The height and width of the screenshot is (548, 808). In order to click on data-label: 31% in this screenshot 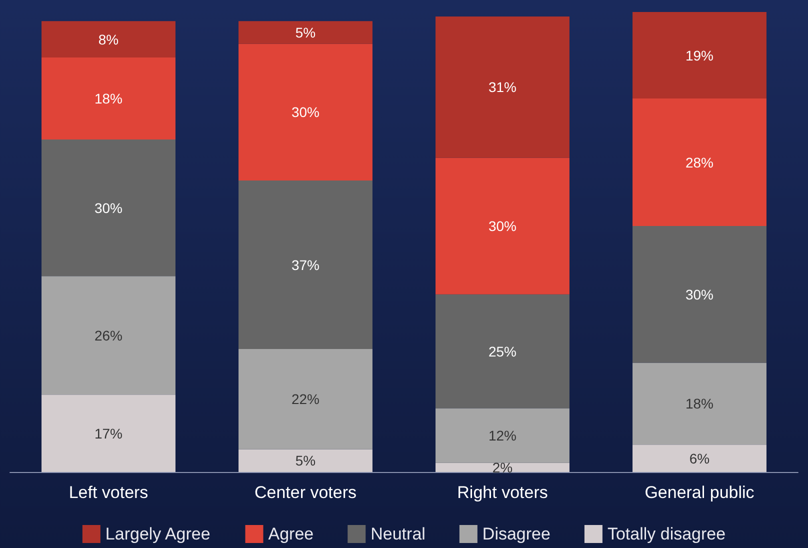, I will do `click(502, 87)`.